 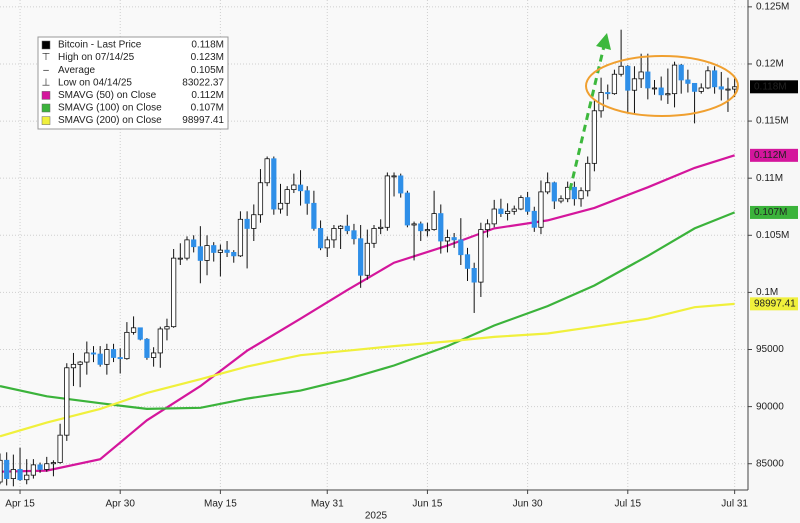 What do you see at coordinates (46, 45) in the screenshot?
I see `legend-swatch` at bounding box center [46, 45].